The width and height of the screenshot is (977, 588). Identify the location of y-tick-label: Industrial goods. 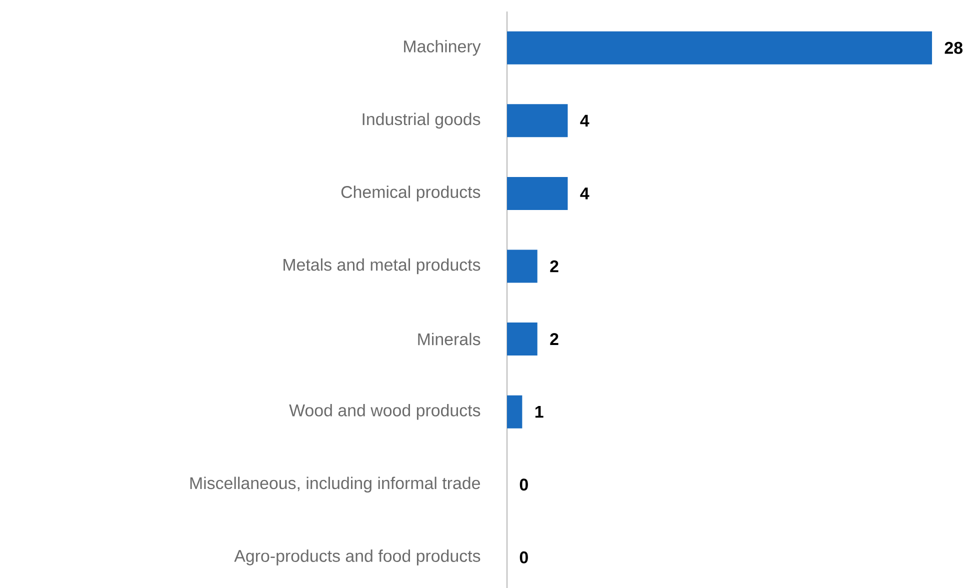
(421, 120).